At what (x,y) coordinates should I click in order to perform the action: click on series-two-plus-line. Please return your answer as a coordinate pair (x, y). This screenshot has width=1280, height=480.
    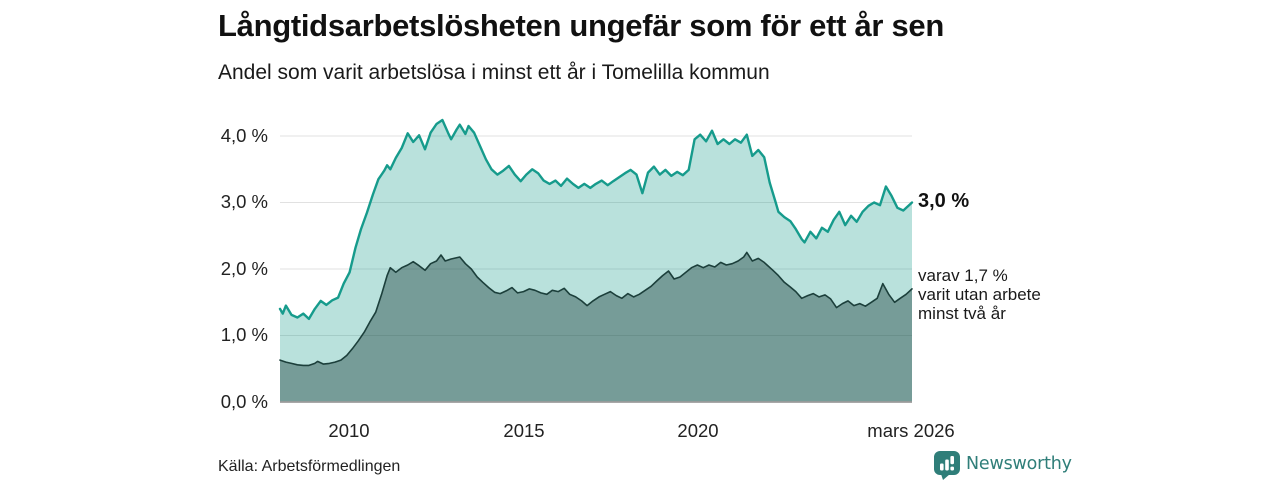
    Looking at the image, I should click on (596, 309).